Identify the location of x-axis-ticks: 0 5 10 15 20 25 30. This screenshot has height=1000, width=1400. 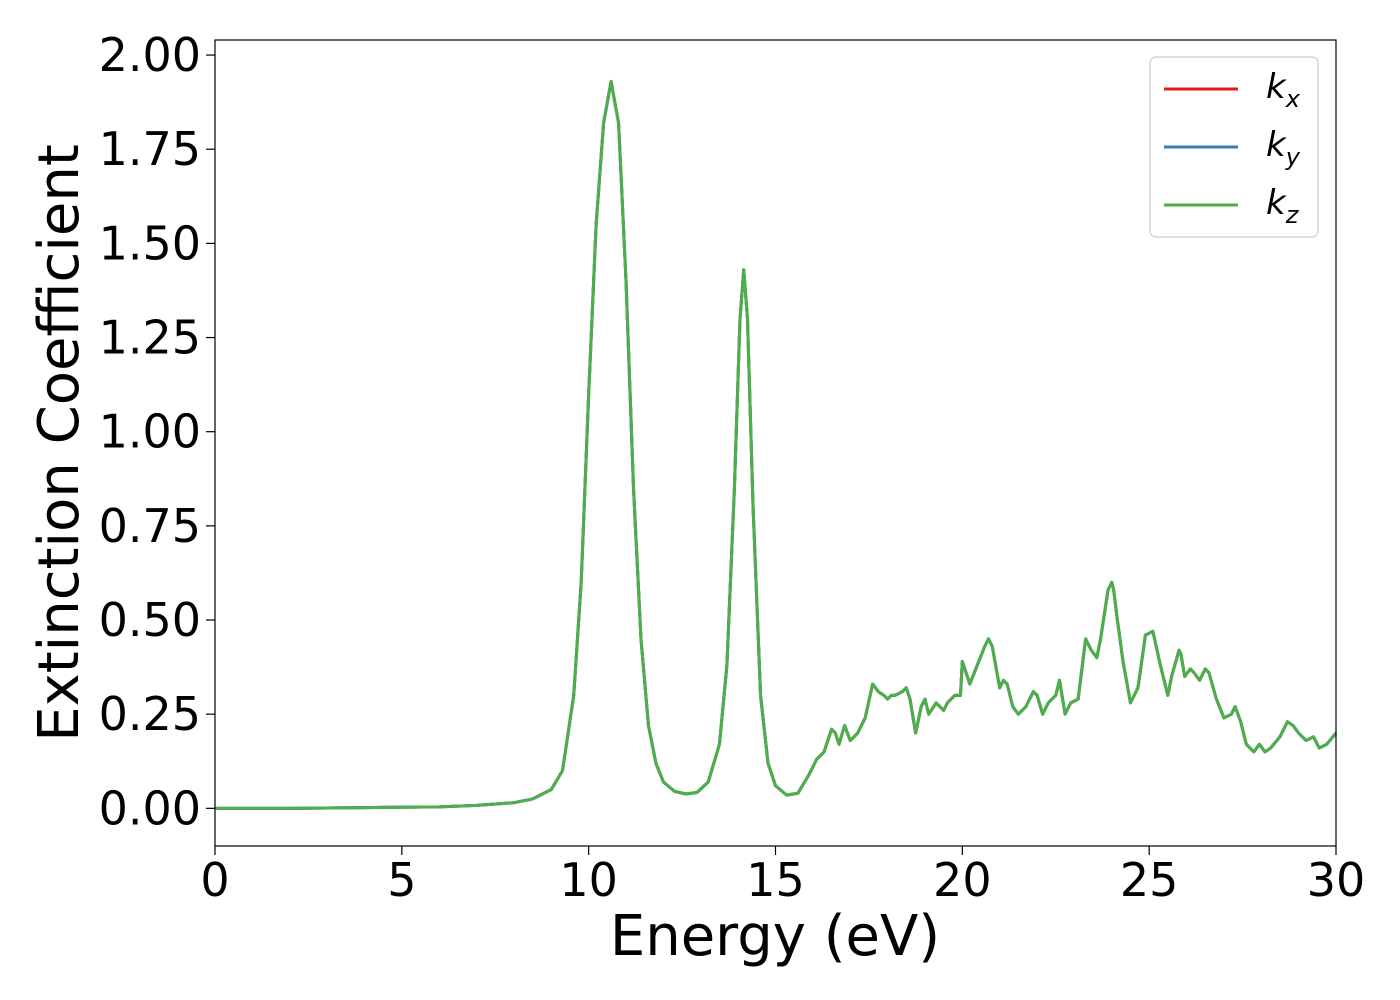
(782, 876).